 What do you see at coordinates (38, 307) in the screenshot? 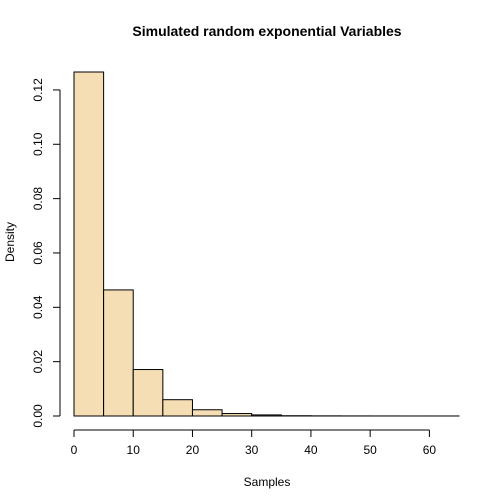
I see `y-tick-label: 0.04` at bounding box center [38, 307].